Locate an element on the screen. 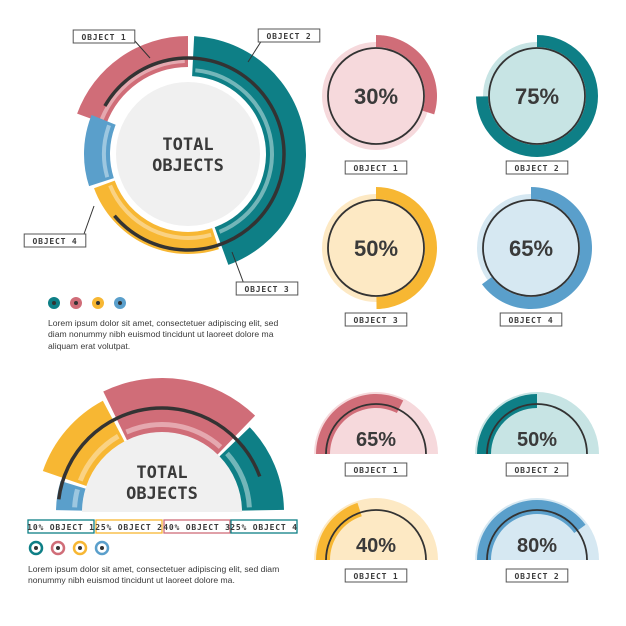 This screenshot has height=626, width=626. gauge-value-0: 30% is located at coordinates (376, 96).